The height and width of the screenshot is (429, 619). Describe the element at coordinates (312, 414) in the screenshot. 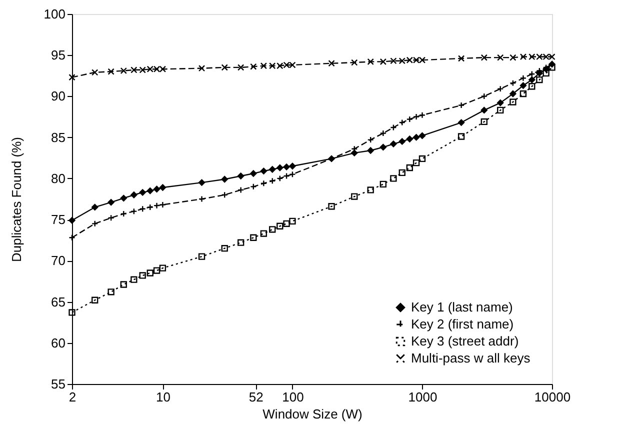

I see `x-axis-title: Window Size (W)` at that location.